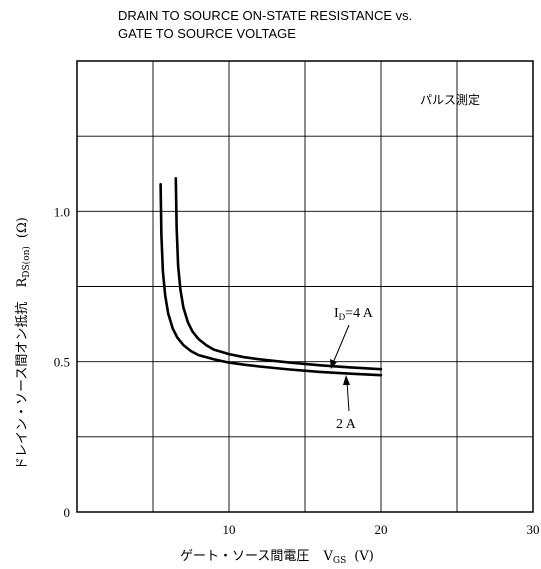  Describe the element at coordinates (348, 396) in the screenshot. I see `series-label-2a-leader` at that location.